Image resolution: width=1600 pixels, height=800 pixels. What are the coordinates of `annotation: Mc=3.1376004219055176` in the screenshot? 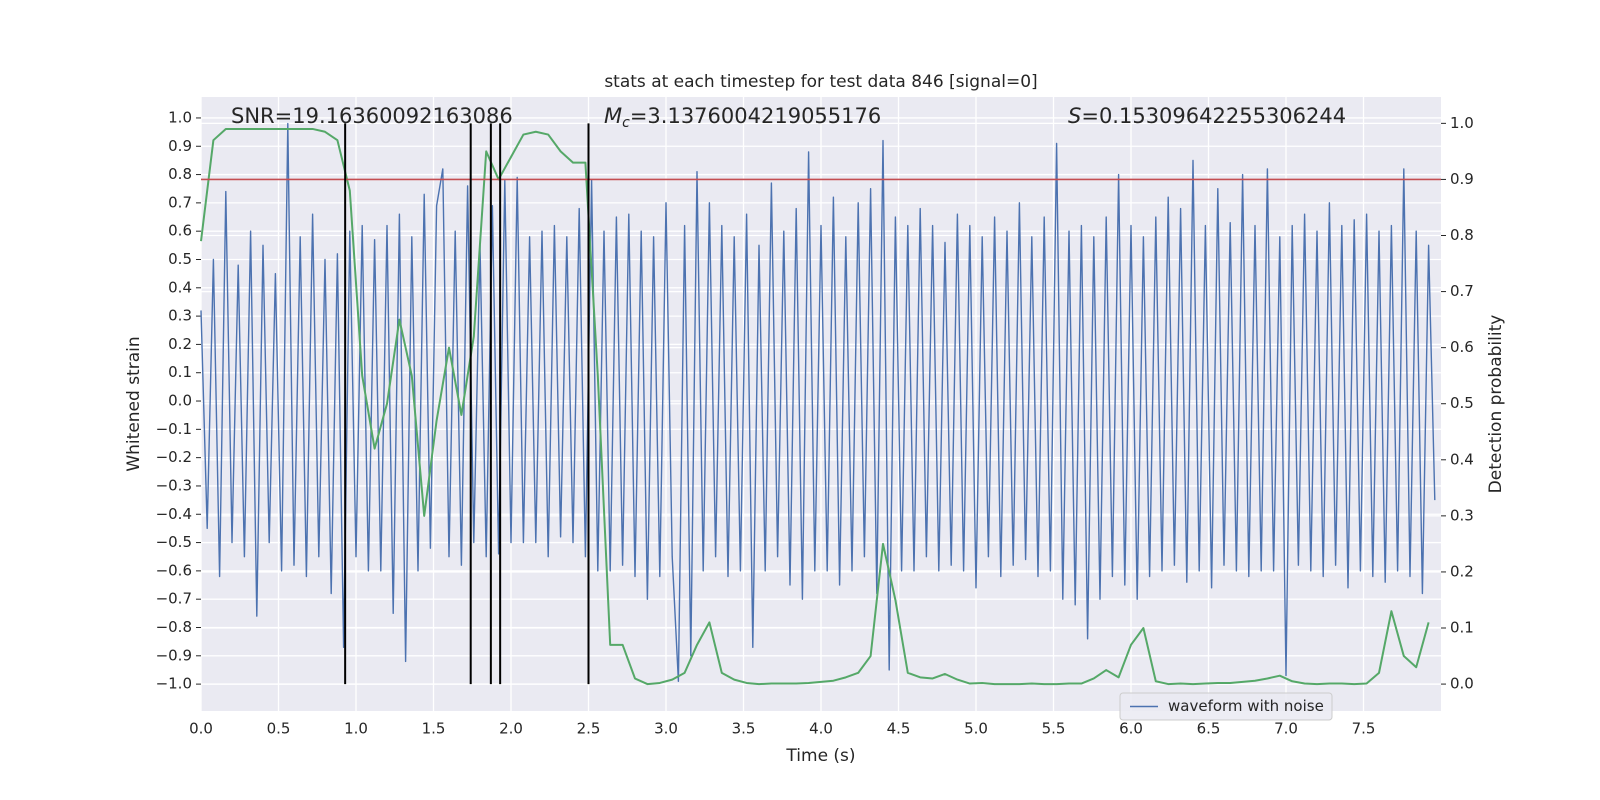 It's located at (742, 117).